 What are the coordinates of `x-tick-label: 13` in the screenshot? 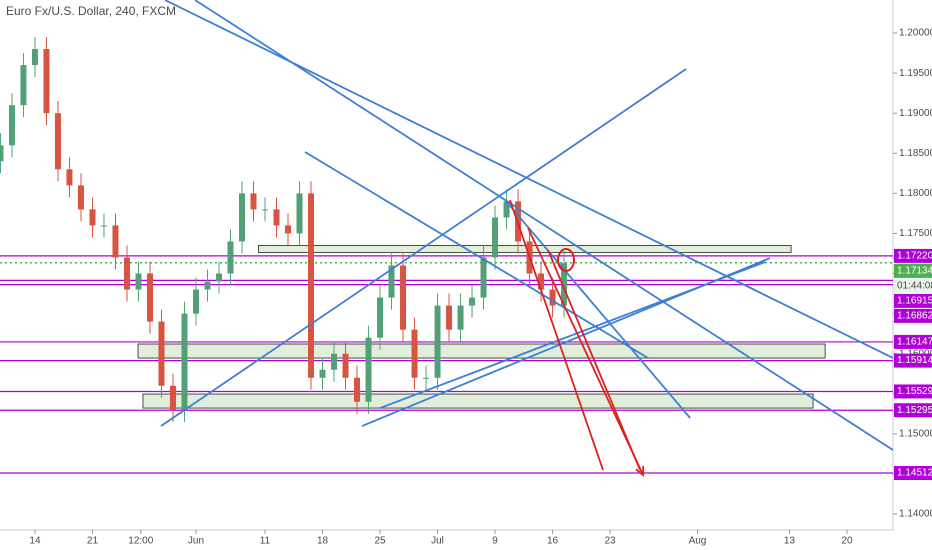 It's located at (790, 541).